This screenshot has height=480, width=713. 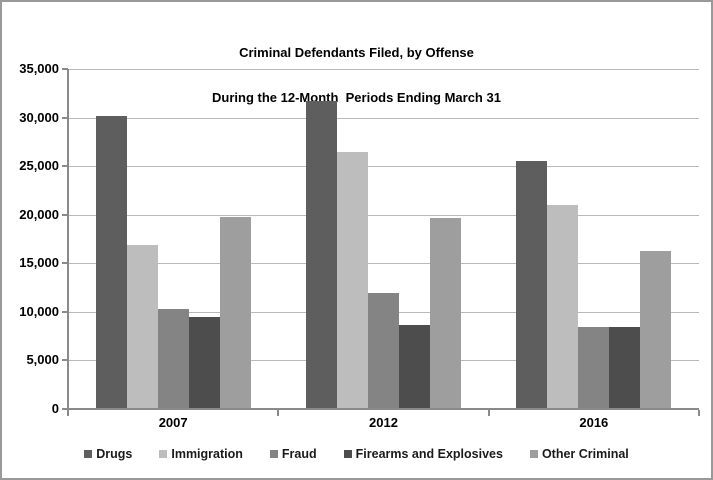 What do you see at coordinates (114, 454) in the screenshot?
I see `legend-label: Drugs` at bounding box center [114, 454].